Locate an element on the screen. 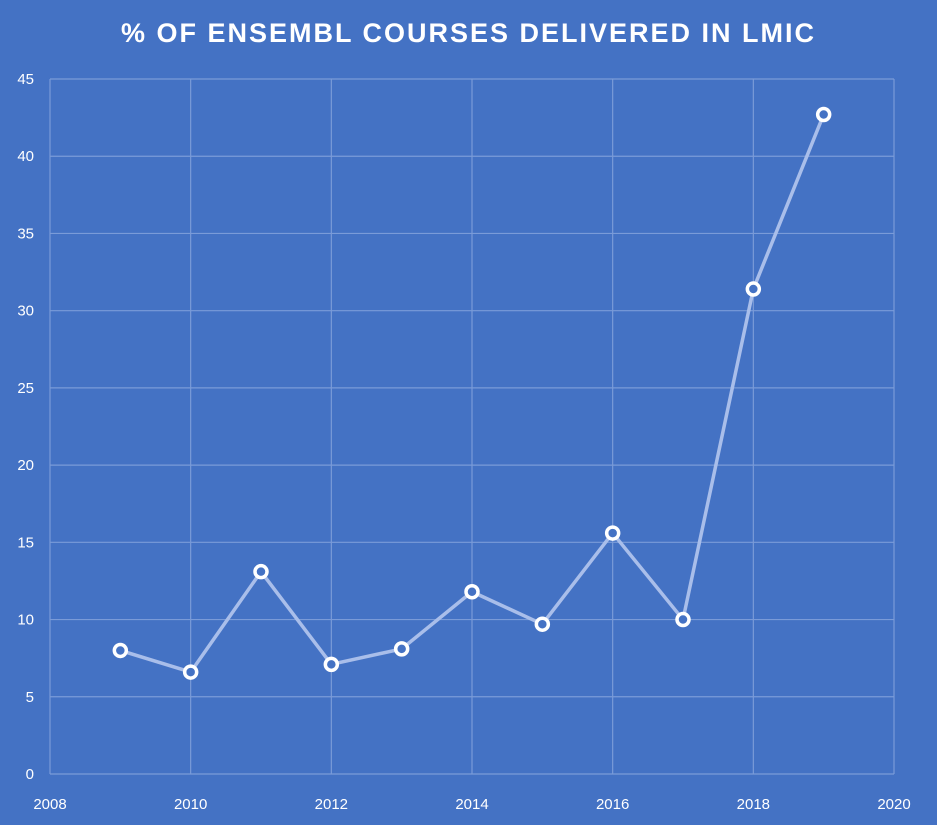 This screenshot has width=937, height=825. y-tick-label: 40 is located at coordinates (25, 156).